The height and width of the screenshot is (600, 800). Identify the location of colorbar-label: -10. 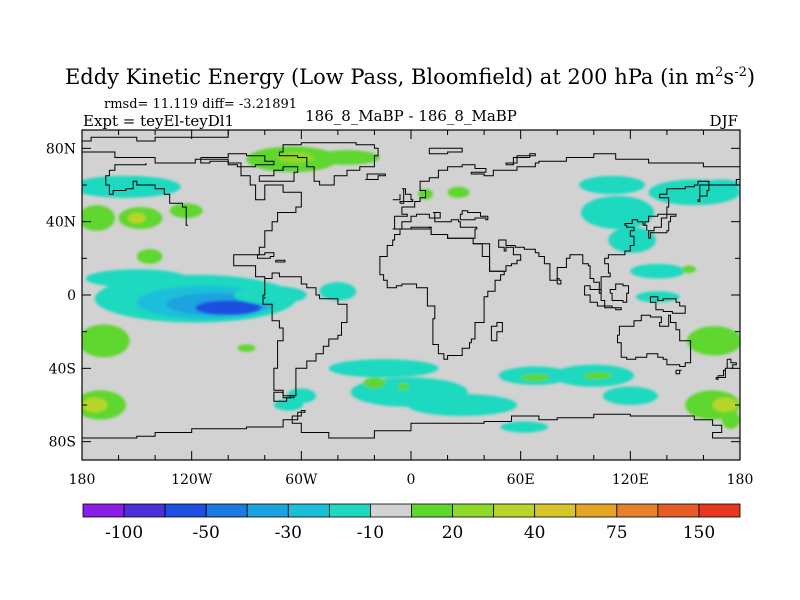
(370, 533).